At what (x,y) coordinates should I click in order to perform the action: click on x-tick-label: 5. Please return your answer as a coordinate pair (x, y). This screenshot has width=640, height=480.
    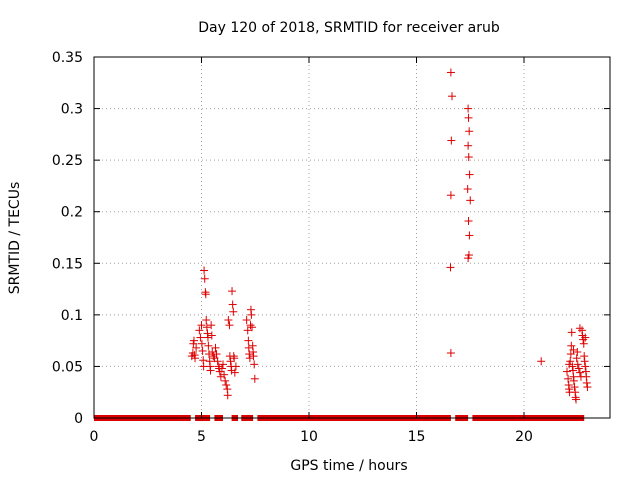
    Looking at the image, I should click on (201, 437).